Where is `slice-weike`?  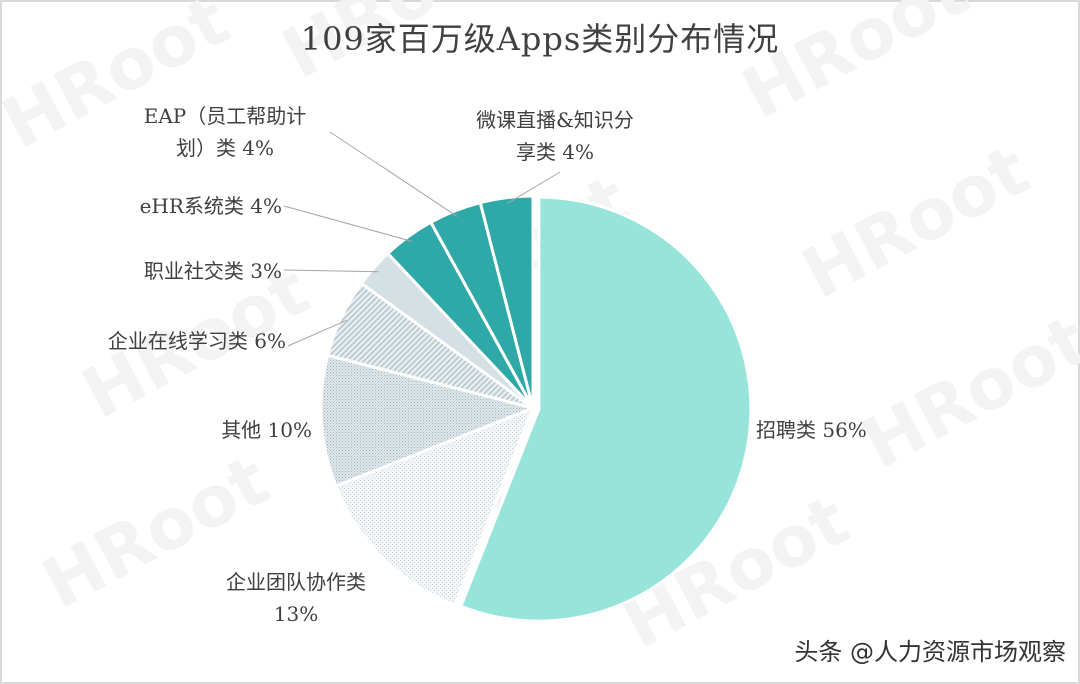 slice-weike is located at coordinates (506, 302).